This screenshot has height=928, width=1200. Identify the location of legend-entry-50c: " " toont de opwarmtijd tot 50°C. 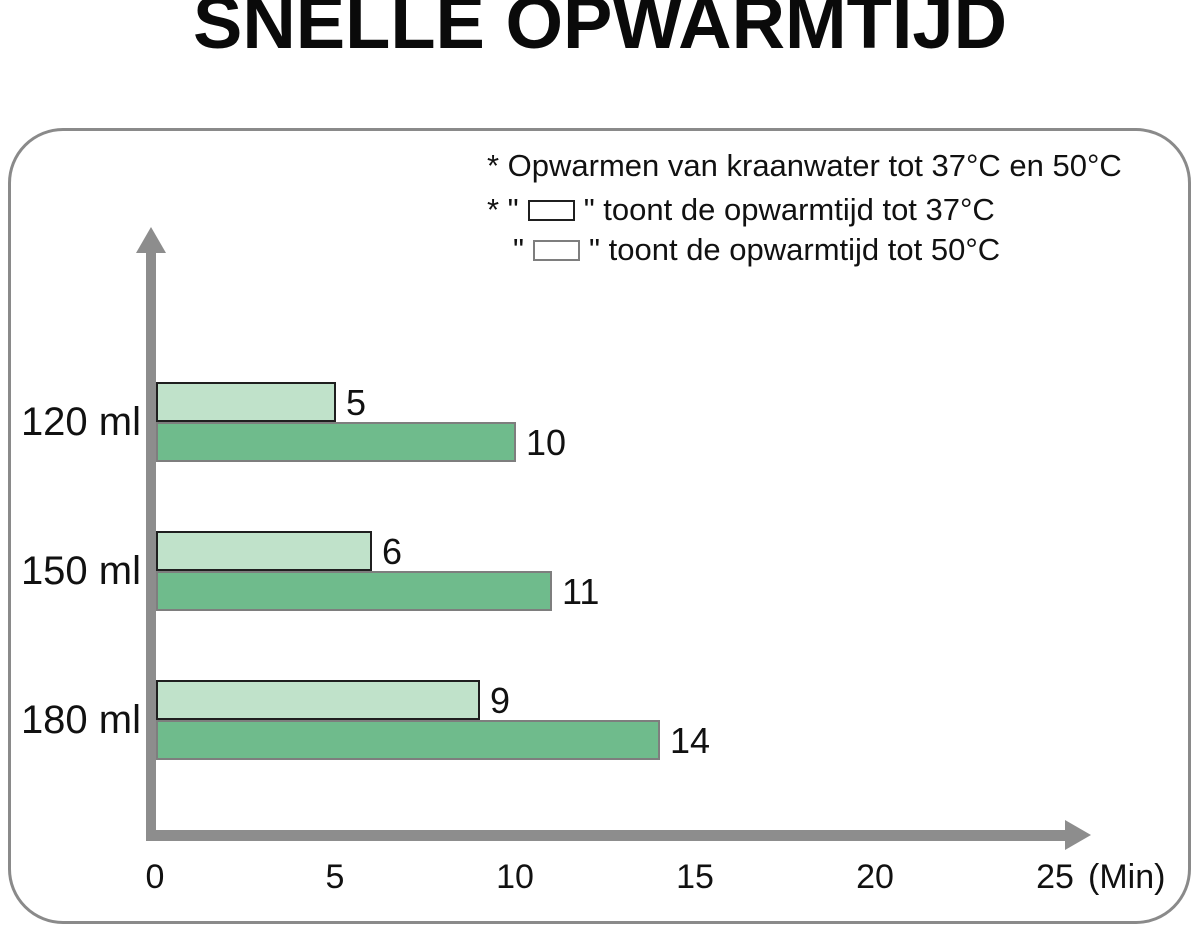
(756, 250).